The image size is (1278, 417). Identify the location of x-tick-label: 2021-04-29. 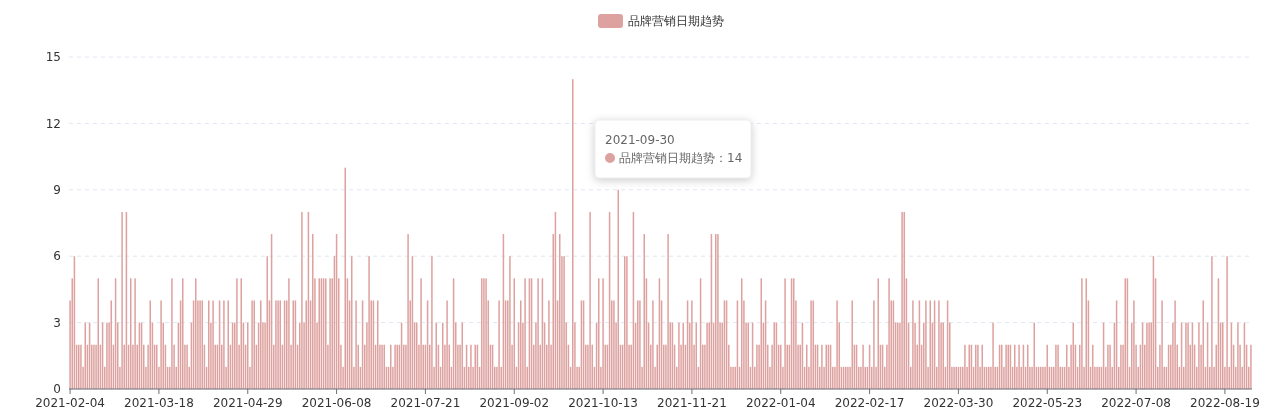
(247, 403).